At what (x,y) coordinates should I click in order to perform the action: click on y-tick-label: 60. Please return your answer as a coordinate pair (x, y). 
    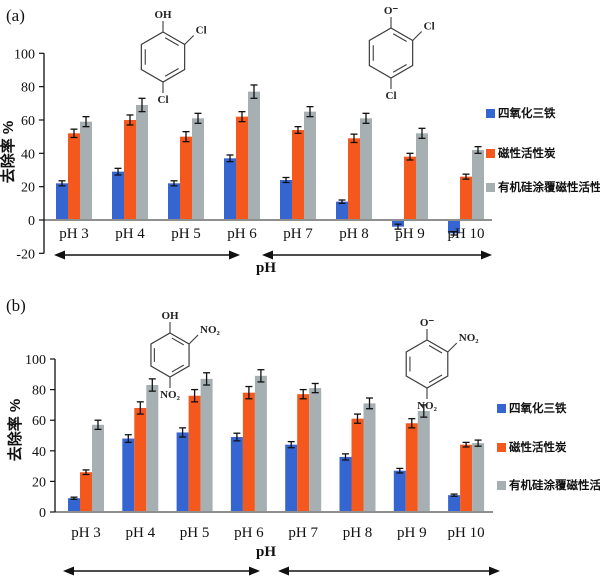
    Looking at the image, I should click on (39, 421).